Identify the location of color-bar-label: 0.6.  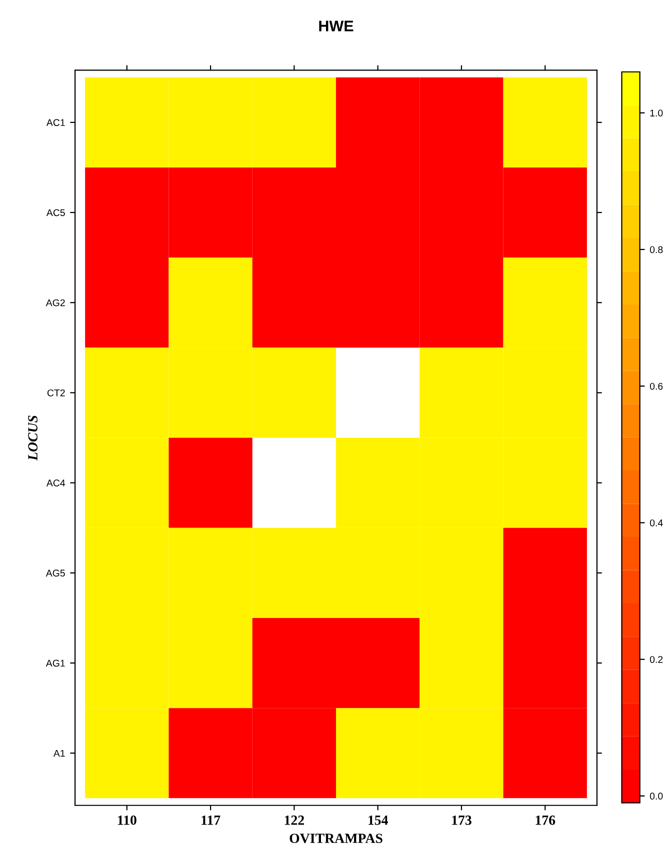
(656, 386).